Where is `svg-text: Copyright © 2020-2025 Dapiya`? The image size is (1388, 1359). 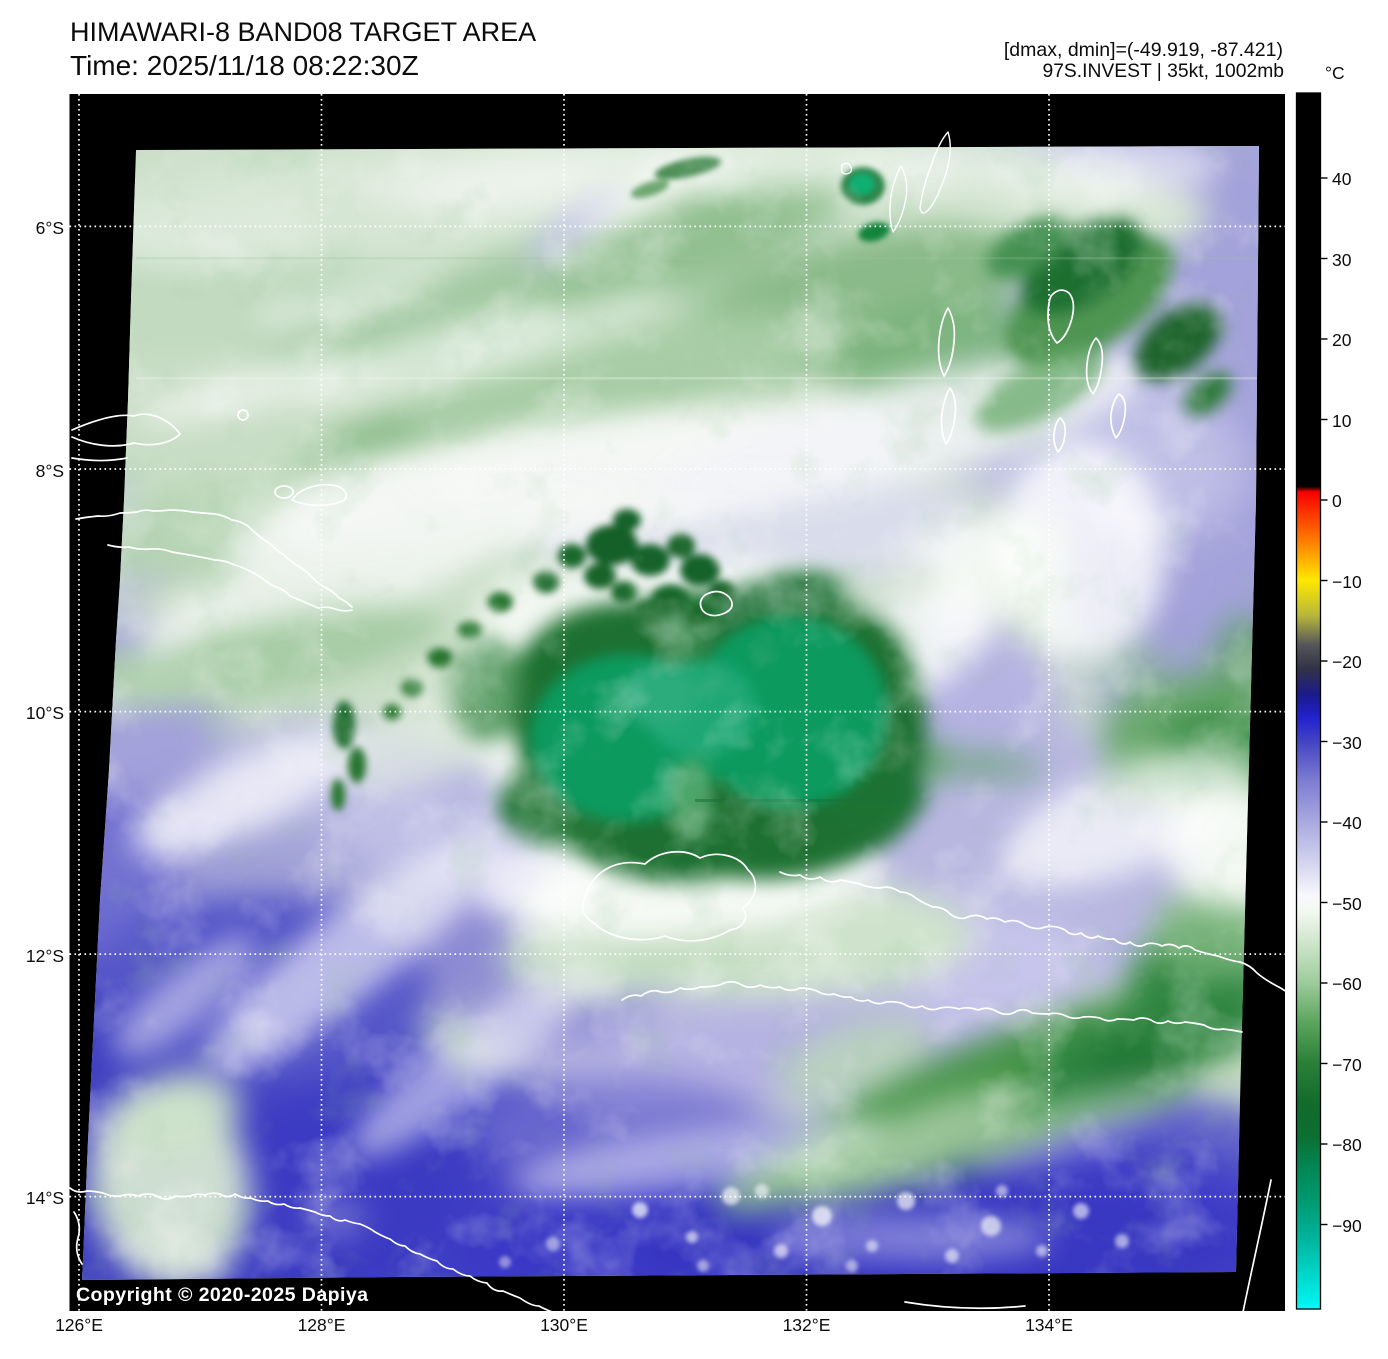 svg-text: Copyright © 2020-2025 Dapiya is located at coordinates (222, 1295).